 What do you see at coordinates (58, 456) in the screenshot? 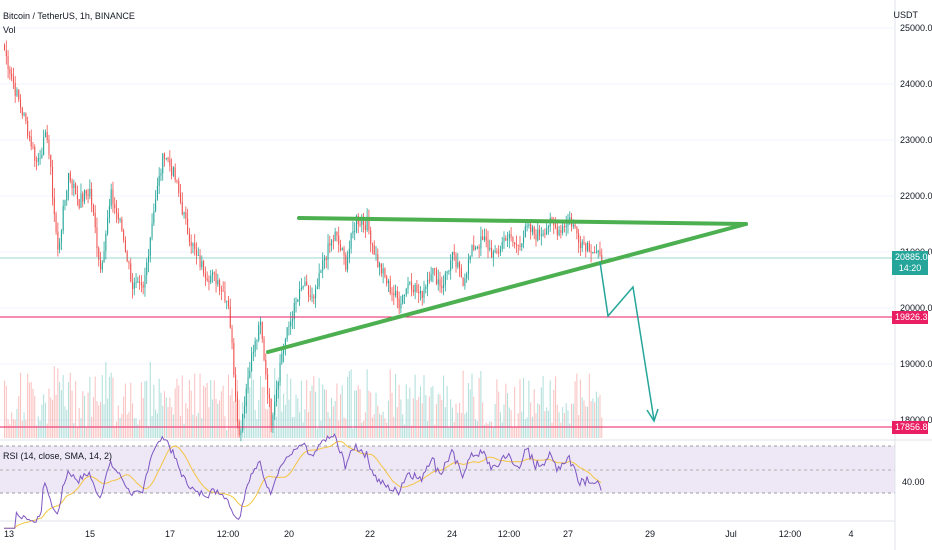
I see `rsi-legend: RSI (14, close, SMA, 14, 2)` at bounding box center [58, 456].